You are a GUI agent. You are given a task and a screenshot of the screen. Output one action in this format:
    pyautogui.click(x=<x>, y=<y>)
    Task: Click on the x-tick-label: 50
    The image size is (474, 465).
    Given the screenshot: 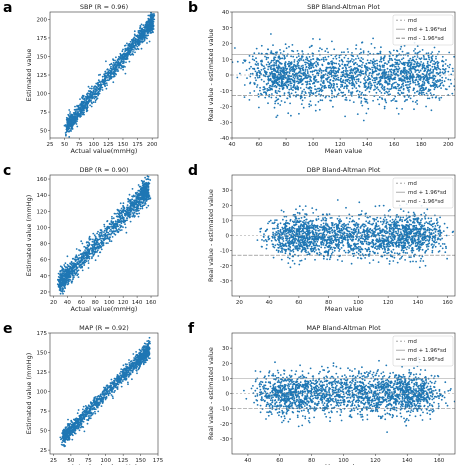 What is the action you would take?
    pyautogui.click(x=64, y=145)
    